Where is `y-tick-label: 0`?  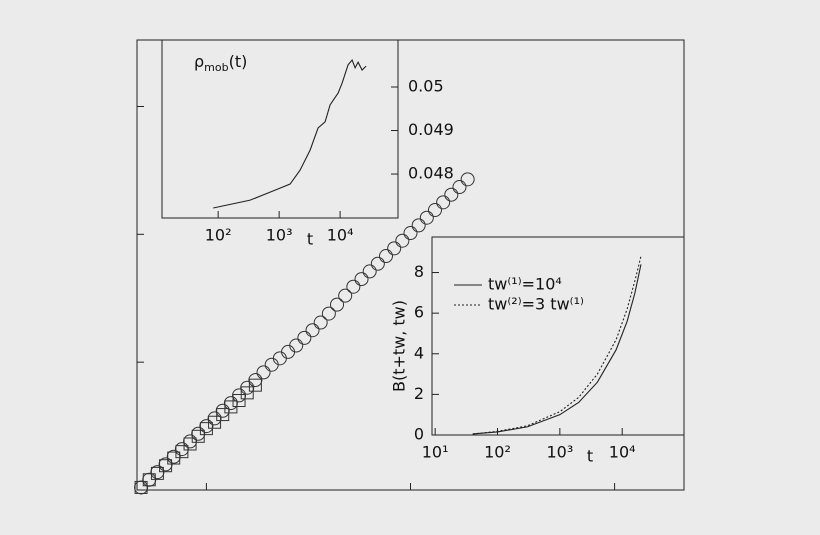
y-tick-label: 0 is located at coordinates (419, 434).